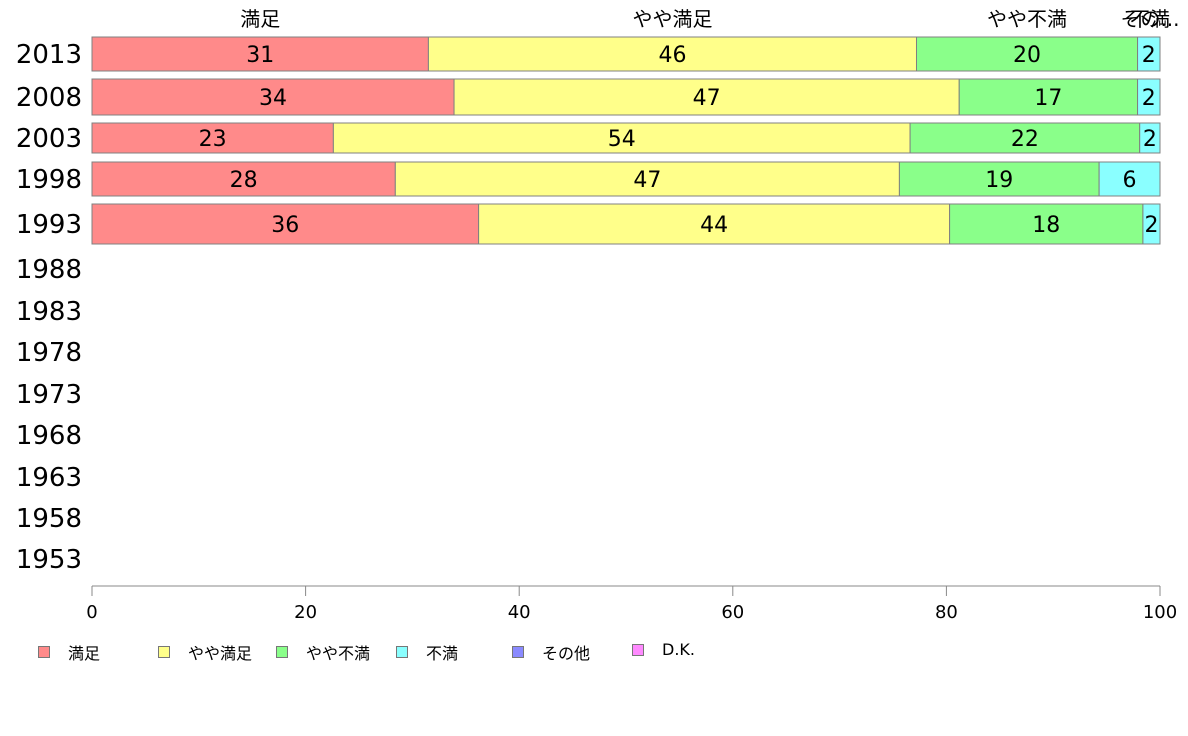  I want to click on data-label: 28, so click(244, 180).